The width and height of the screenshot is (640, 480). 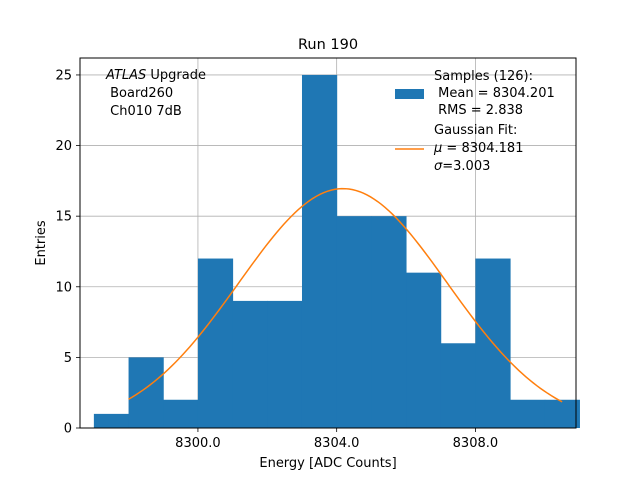 What do you see at coordinates (125, 75) in the screenshot?
I see `annotation-atlas: ATLAS` at bounding box center [125, 75].